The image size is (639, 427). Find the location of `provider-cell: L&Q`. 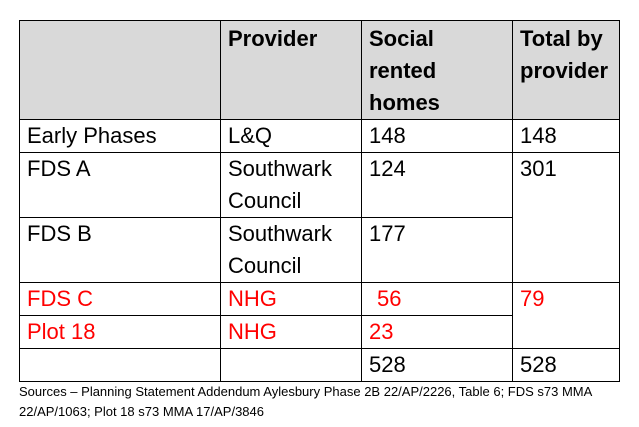

provider-cell: L&Q is located at coordinates (291, 136).